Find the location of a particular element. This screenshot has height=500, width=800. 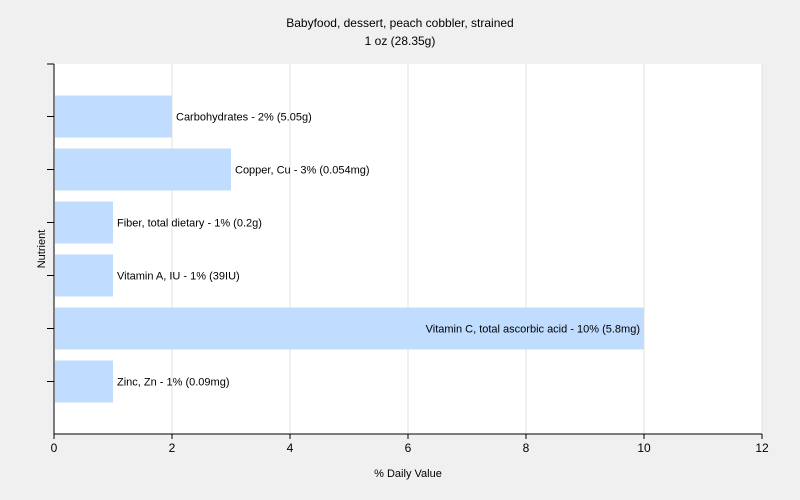

bar-data-label: Vitamin A, IU - 1% (39IU) is located at coordinates (178, 277).